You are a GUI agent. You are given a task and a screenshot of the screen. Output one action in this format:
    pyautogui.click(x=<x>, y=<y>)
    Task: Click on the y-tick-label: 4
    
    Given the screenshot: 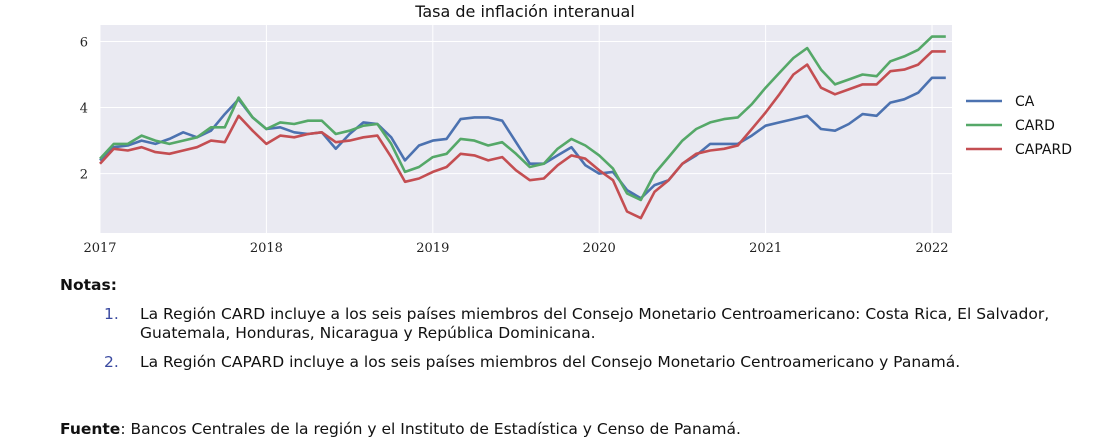 What is the action you would take?
    pyautogui.click(x=84, y=109)
    